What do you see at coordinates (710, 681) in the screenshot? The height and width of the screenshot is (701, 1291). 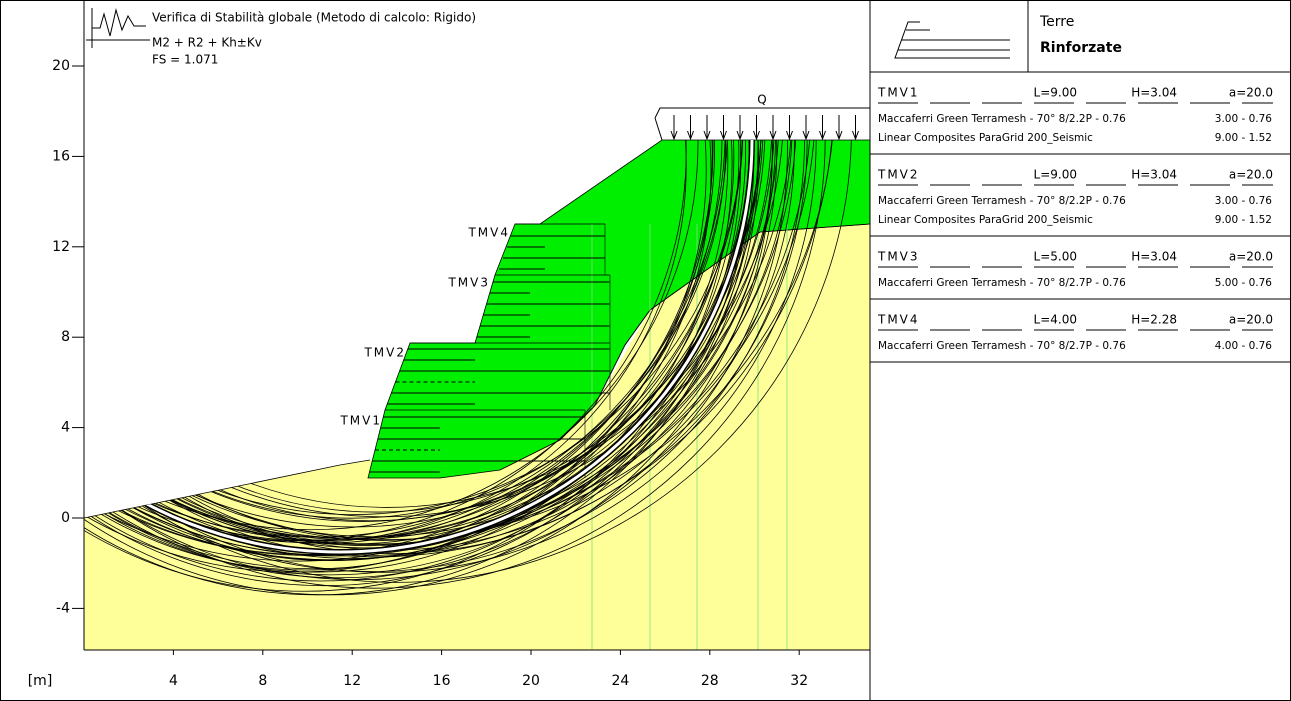 I see `x-tick-label: 28` at bounding box center [710, 681].